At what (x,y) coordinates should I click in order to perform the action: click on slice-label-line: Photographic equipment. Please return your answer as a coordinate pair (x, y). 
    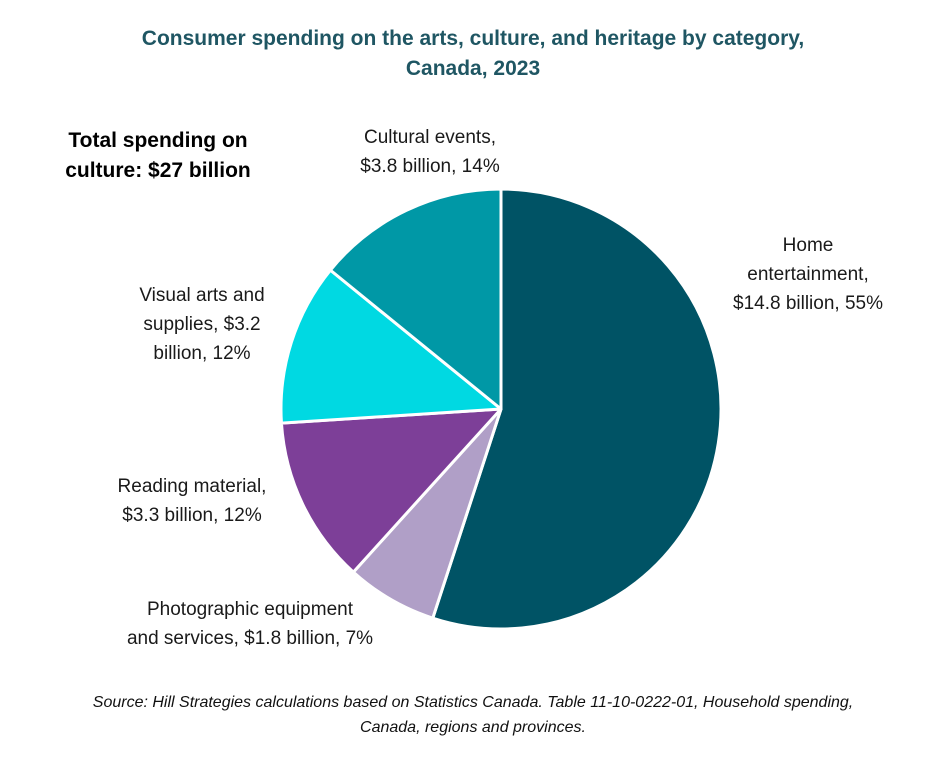
    Looking at the image, I should click on (250, 609).